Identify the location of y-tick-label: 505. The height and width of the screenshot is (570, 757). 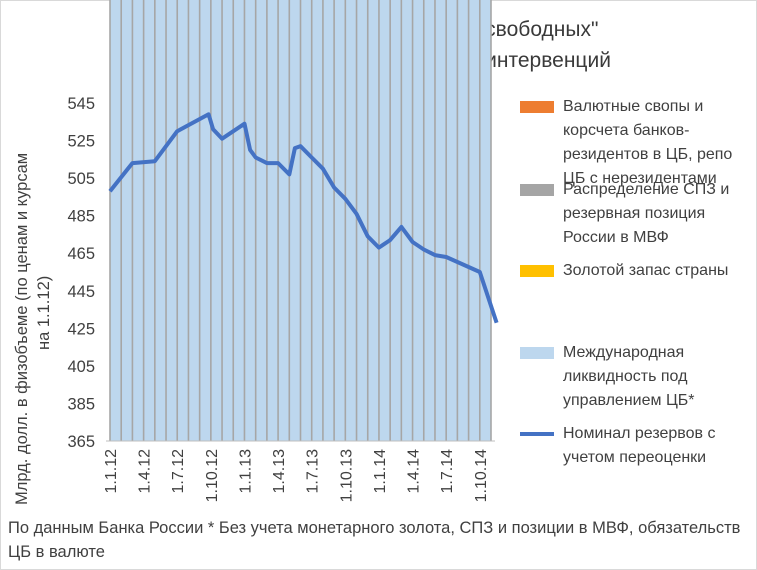
(81, 179).